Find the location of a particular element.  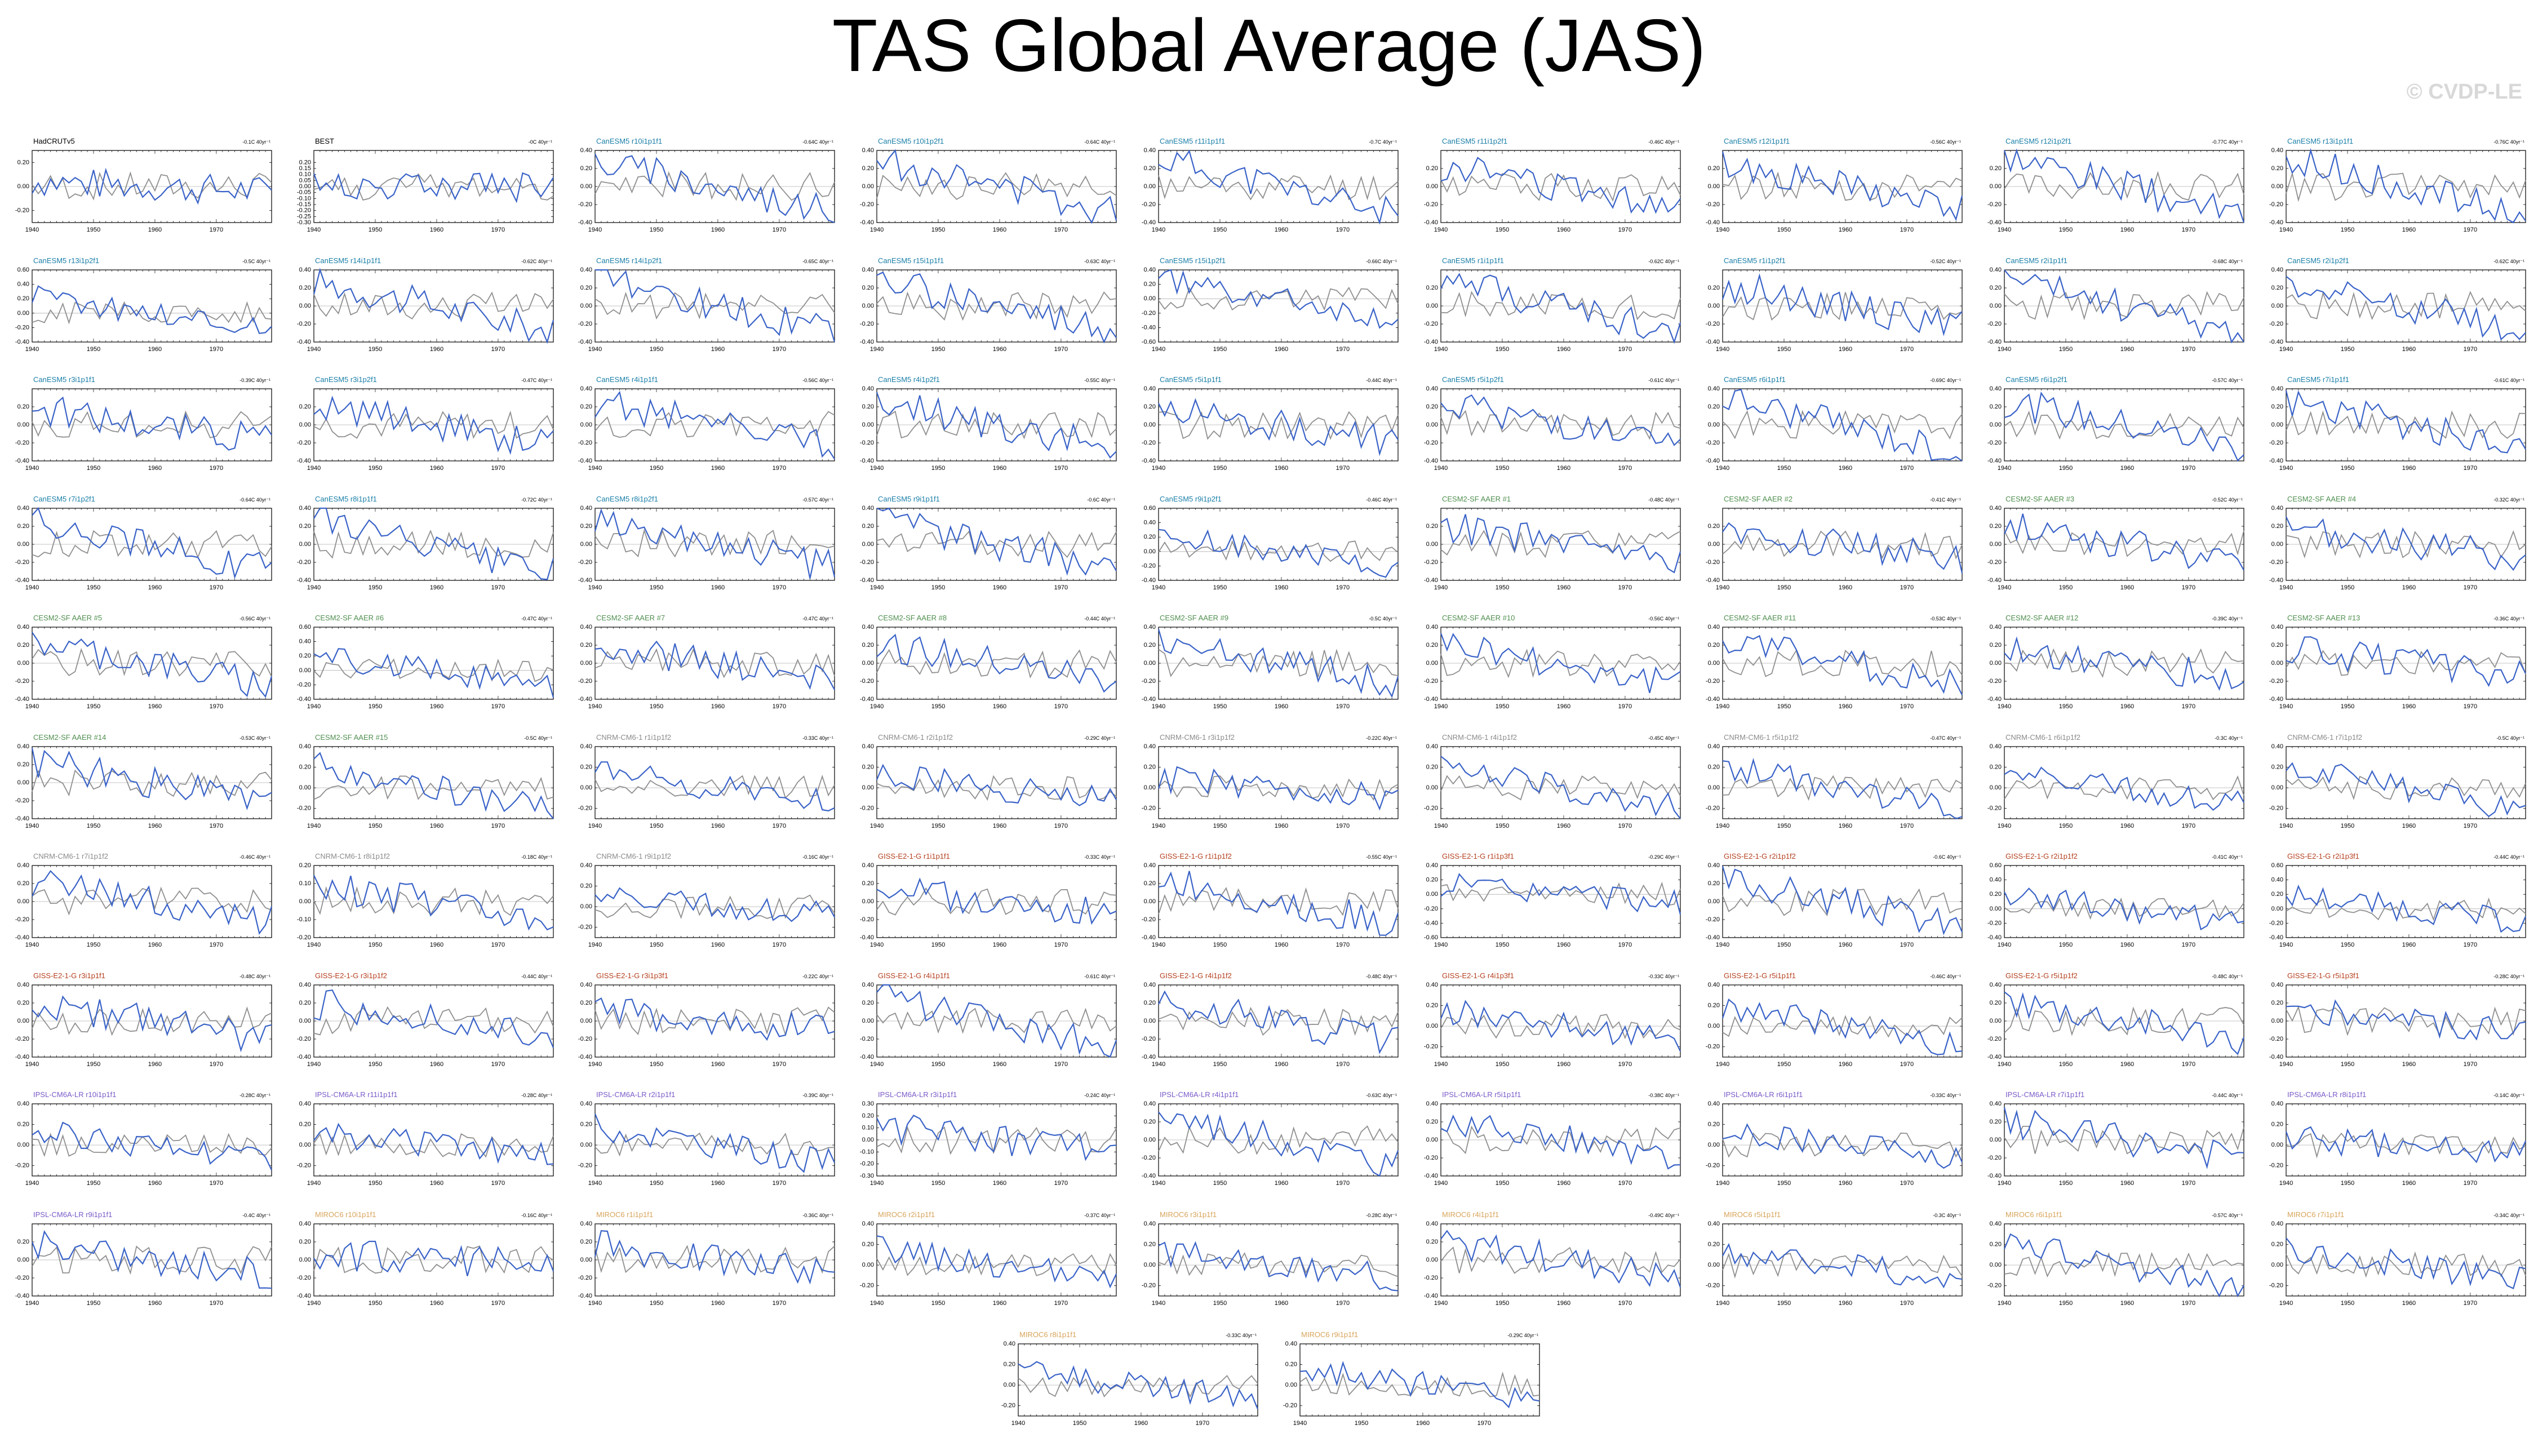

panel-trend: -0.69C 40yr⁻¹ is located at coordinates (1945, 380).